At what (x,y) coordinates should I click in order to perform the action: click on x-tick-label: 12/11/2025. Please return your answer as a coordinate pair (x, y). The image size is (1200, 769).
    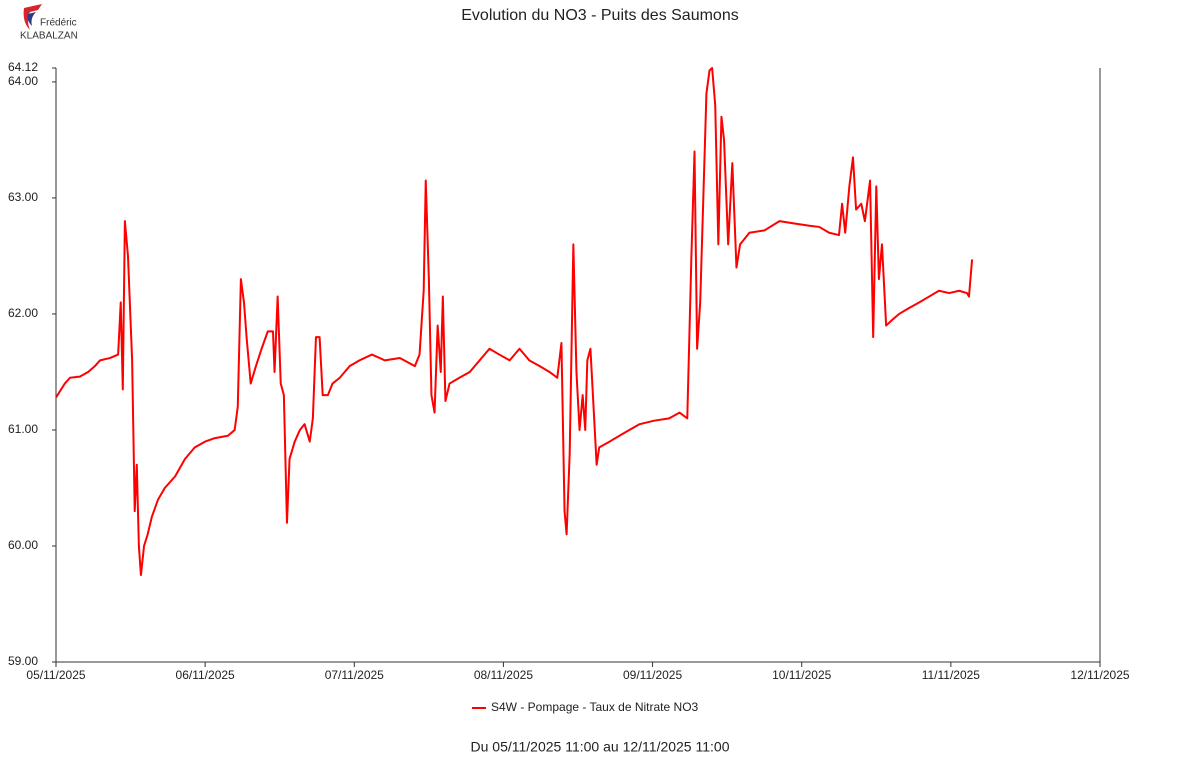
    Looking at the image, I should click on (1099, 675).